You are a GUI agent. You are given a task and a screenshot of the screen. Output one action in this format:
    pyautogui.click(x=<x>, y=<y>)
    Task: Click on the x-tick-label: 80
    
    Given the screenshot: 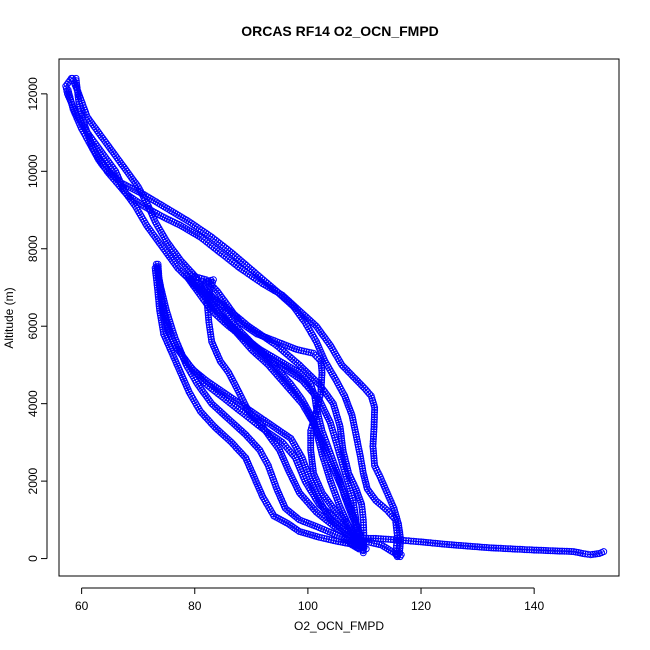 What is the action you would take?
    pyautogui.click(x=195, y=606)
    